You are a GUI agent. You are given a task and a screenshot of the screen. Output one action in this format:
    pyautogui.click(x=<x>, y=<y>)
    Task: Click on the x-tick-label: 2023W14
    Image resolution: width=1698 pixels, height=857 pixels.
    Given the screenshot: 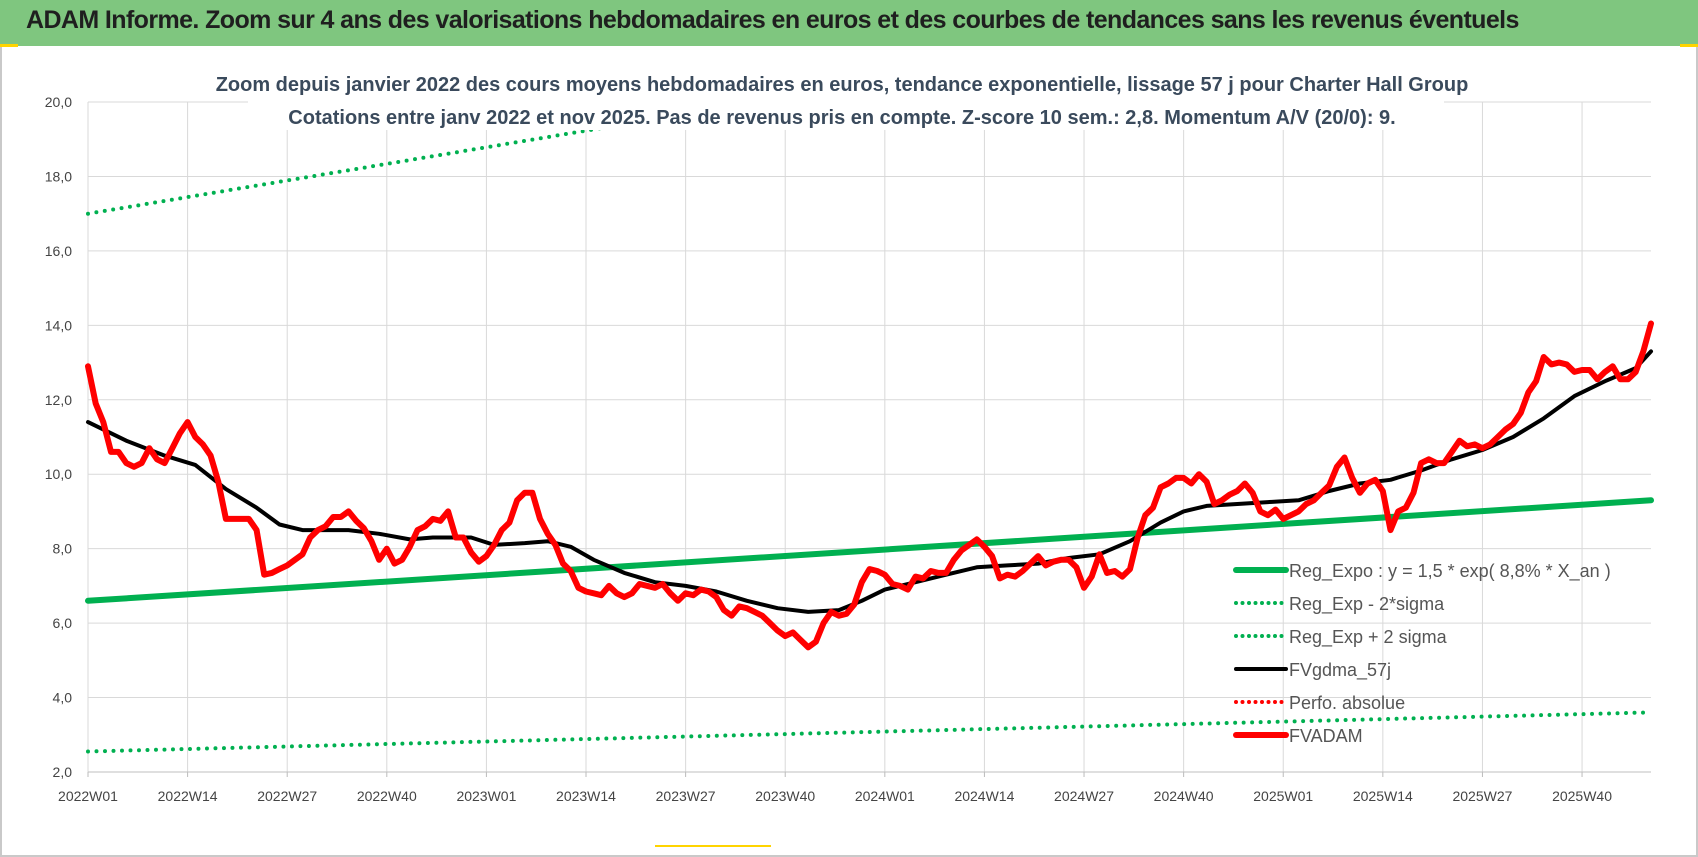 What is the action you would take?
    pyautogui.click(x=586, y=796)
    